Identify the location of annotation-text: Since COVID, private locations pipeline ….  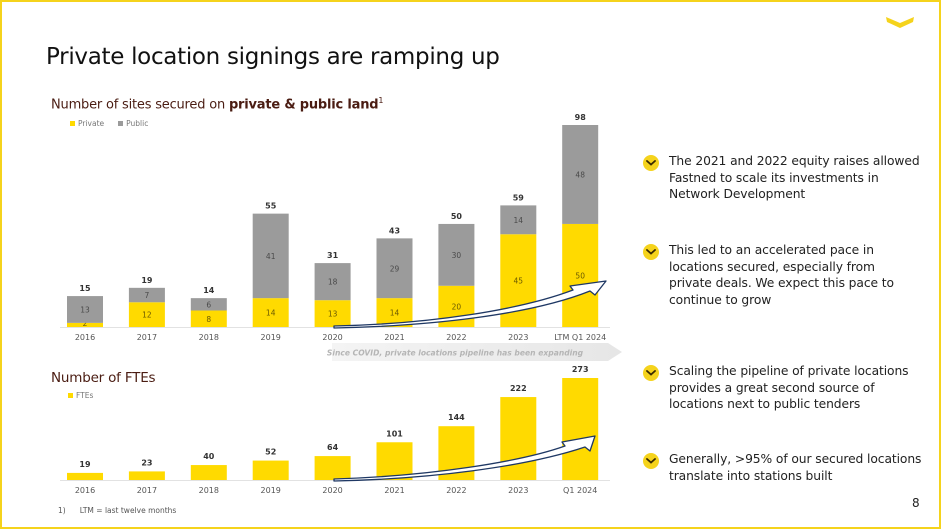
(455, 353).